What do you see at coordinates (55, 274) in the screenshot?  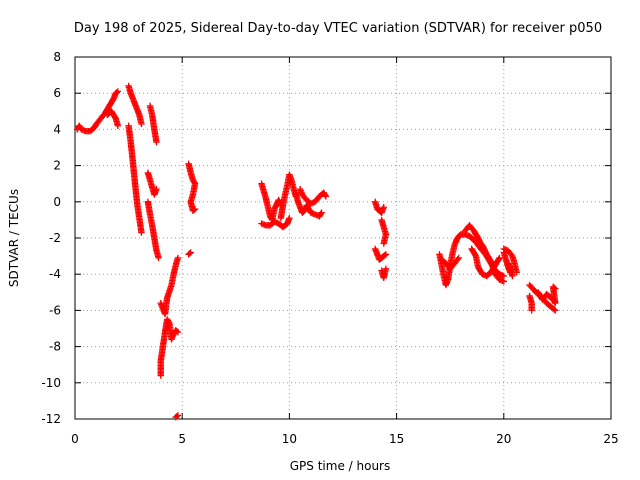 I see `y-tick-label: -4` at bounding box center [55, 274].